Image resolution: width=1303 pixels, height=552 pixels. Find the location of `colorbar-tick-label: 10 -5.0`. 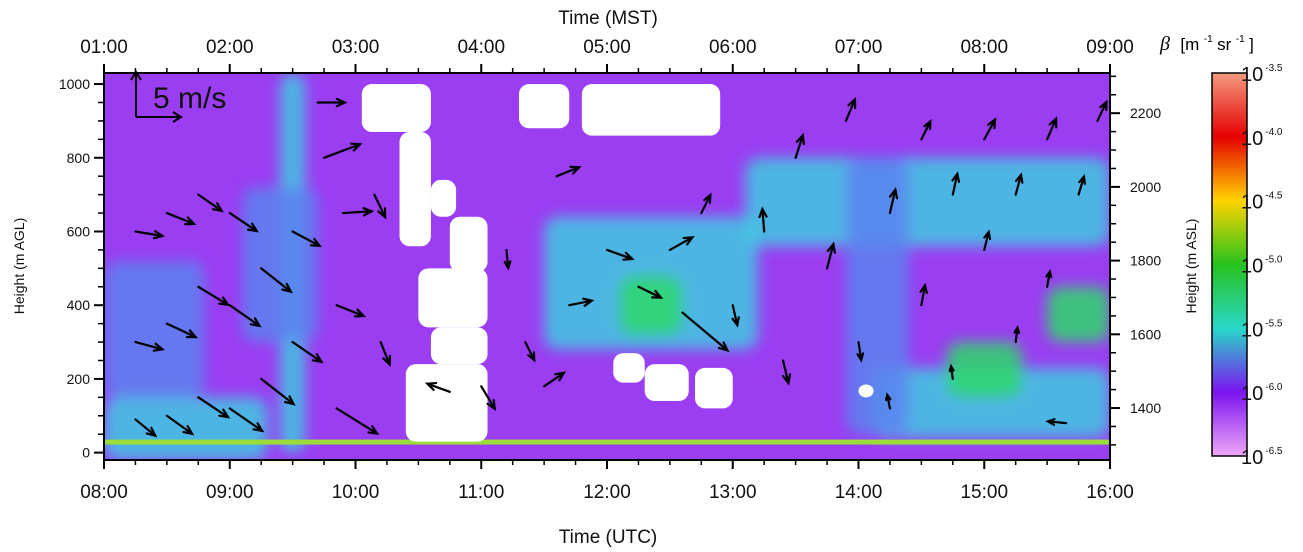

colorbar-tick-label: 10 -5.0 is located at coordinates (1262, 266).